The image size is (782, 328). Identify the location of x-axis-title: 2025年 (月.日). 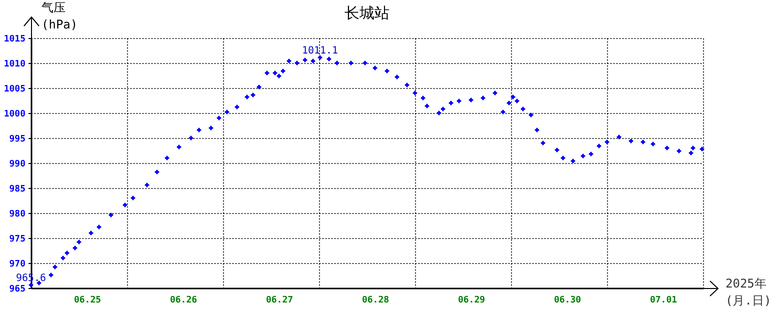
(749, 292).